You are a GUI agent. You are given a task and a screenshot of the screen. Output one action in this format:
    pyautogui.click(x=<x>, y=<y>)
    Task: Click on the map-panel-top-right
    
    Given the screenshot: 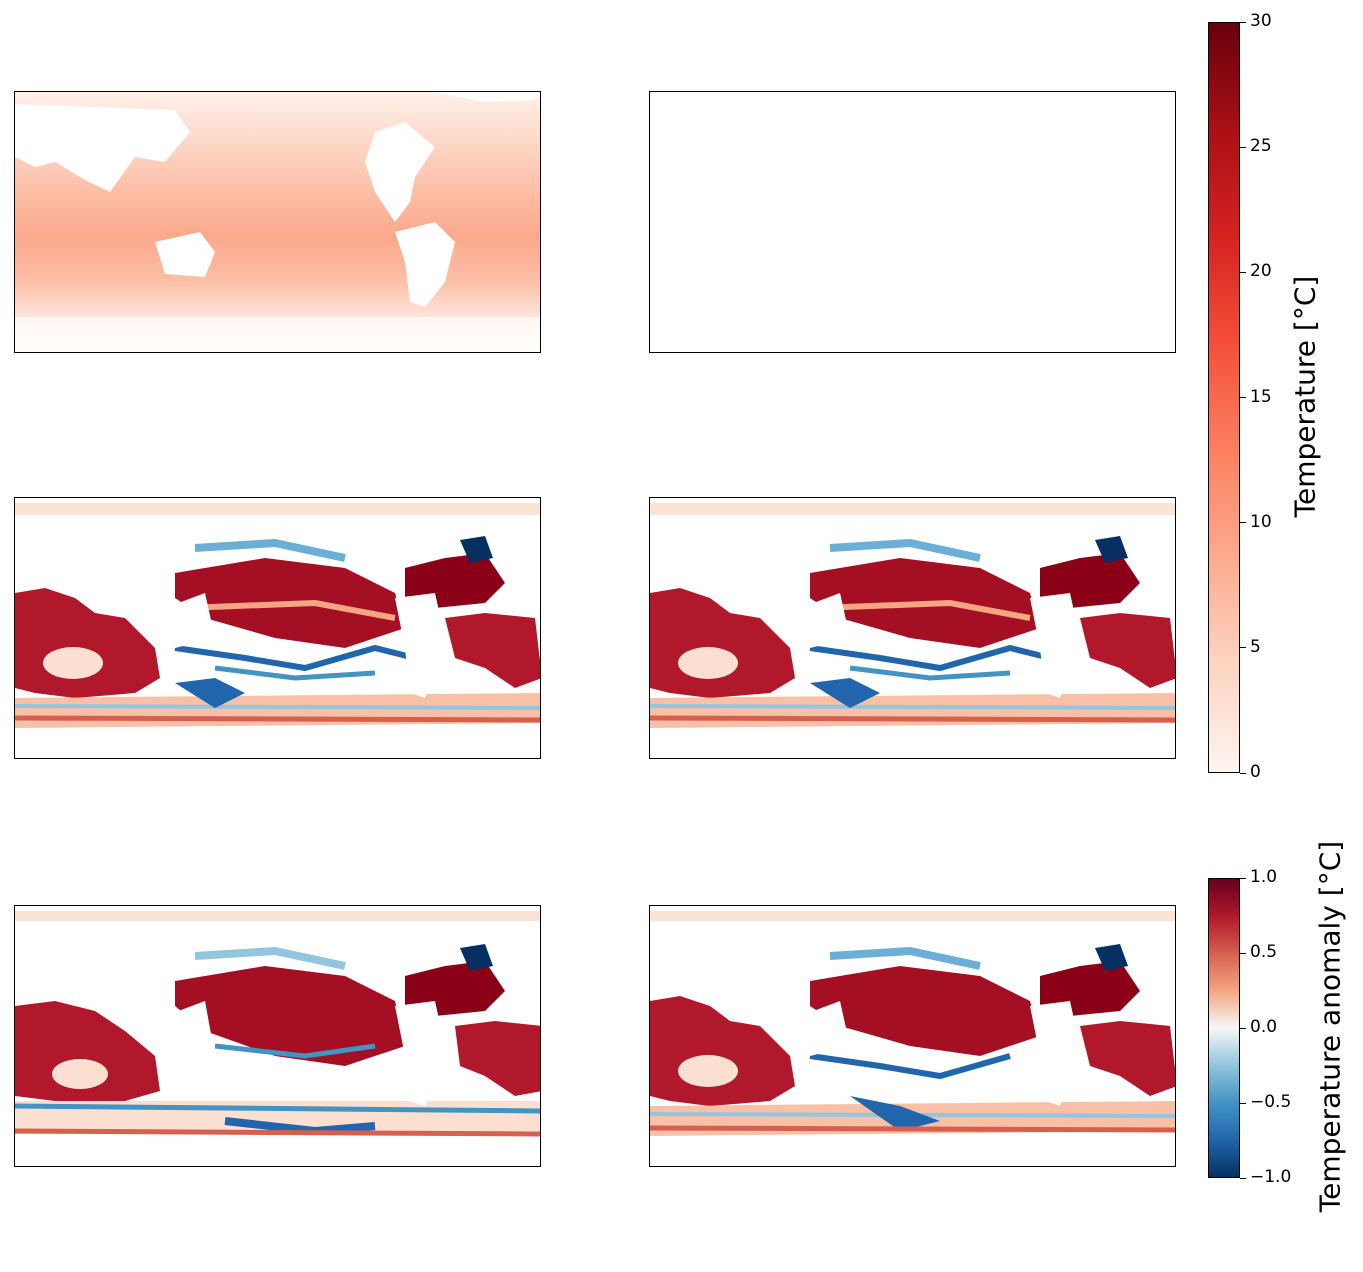 What is the action you would take?
    pyautogui.click(x=912, y=222)
    